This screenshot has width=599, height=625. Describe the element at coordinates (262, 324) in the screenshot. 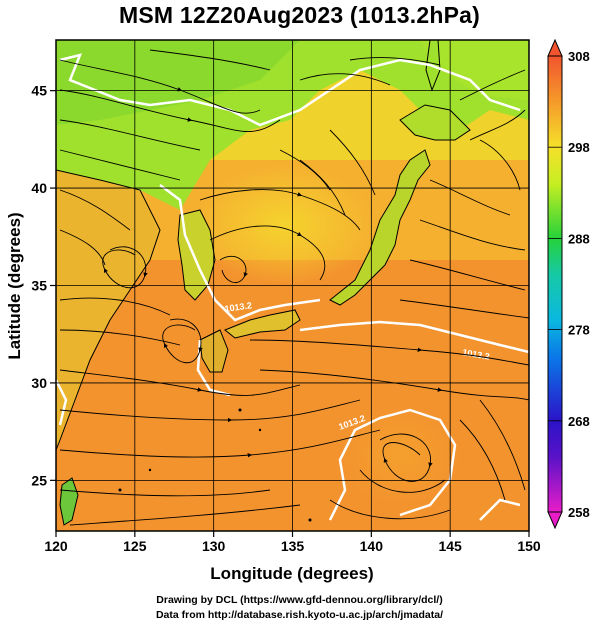

I see `shikoku-land` at that location.